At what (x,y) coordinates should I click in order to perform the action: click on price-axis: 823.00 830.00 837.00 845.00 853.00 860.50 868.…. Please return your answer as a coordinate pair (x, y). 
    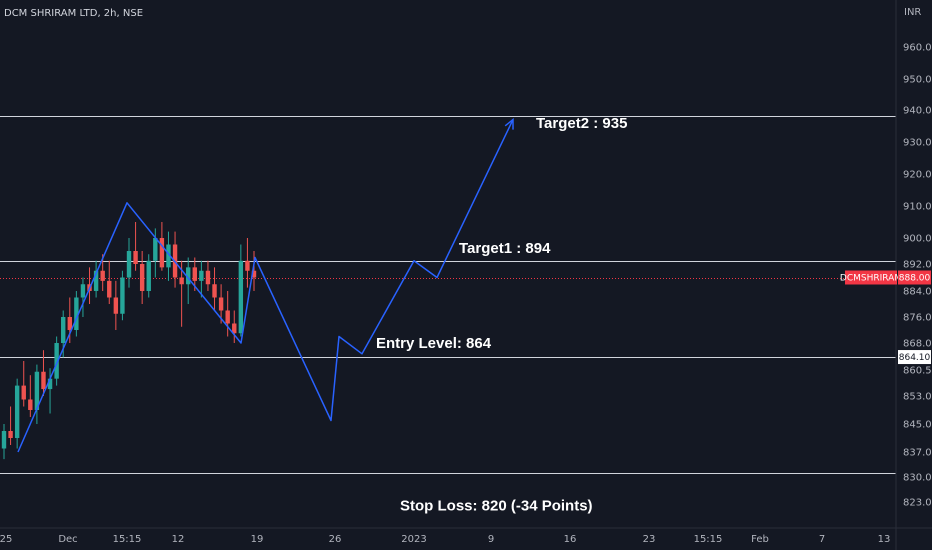
    Looking at the image, I should click on (886, 276).